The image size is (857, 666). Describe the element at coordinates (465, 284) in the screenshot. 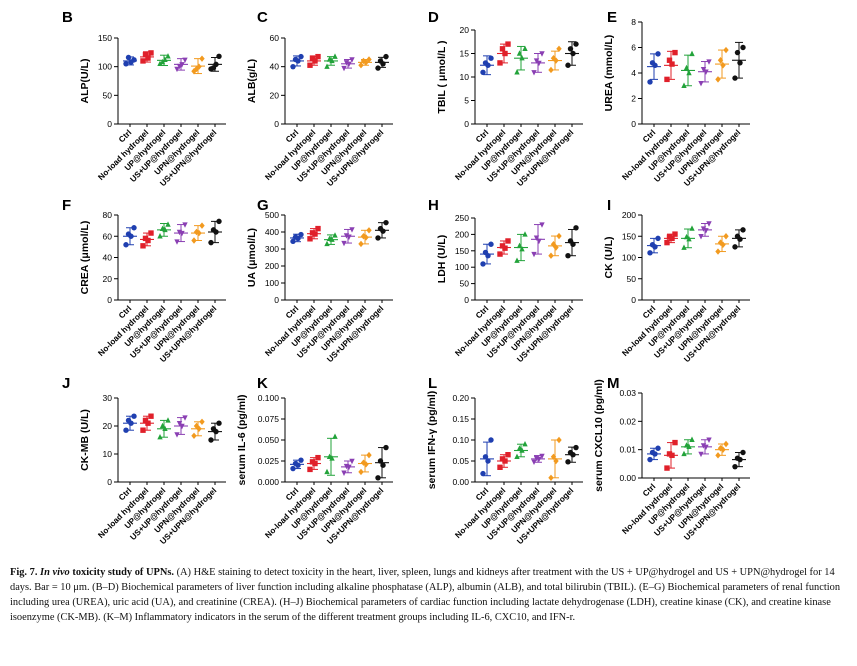

I see `y-tick-label: 50` at that location.